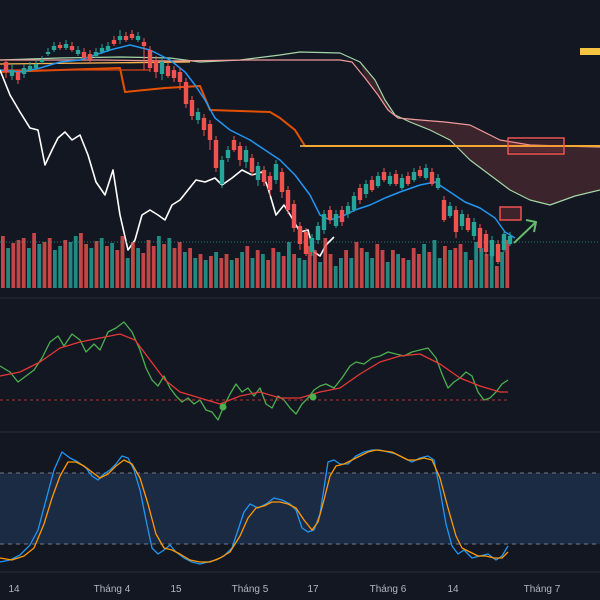 This screenshot has height=600, width=600. Describe the element at coordinates (300, 103) in the screenshot. I see `senkou-b-line` at that location.